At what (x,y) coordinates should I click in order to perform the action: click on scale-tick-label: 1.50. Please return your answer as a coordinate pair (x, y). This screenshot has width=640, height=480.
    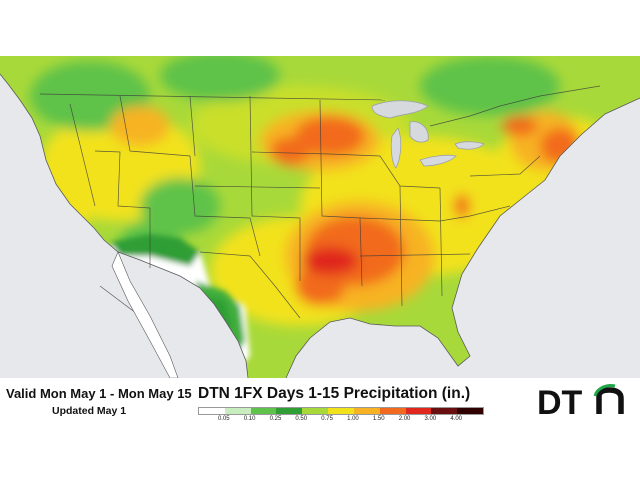
    Looking at the image, I should click on (378, 419).